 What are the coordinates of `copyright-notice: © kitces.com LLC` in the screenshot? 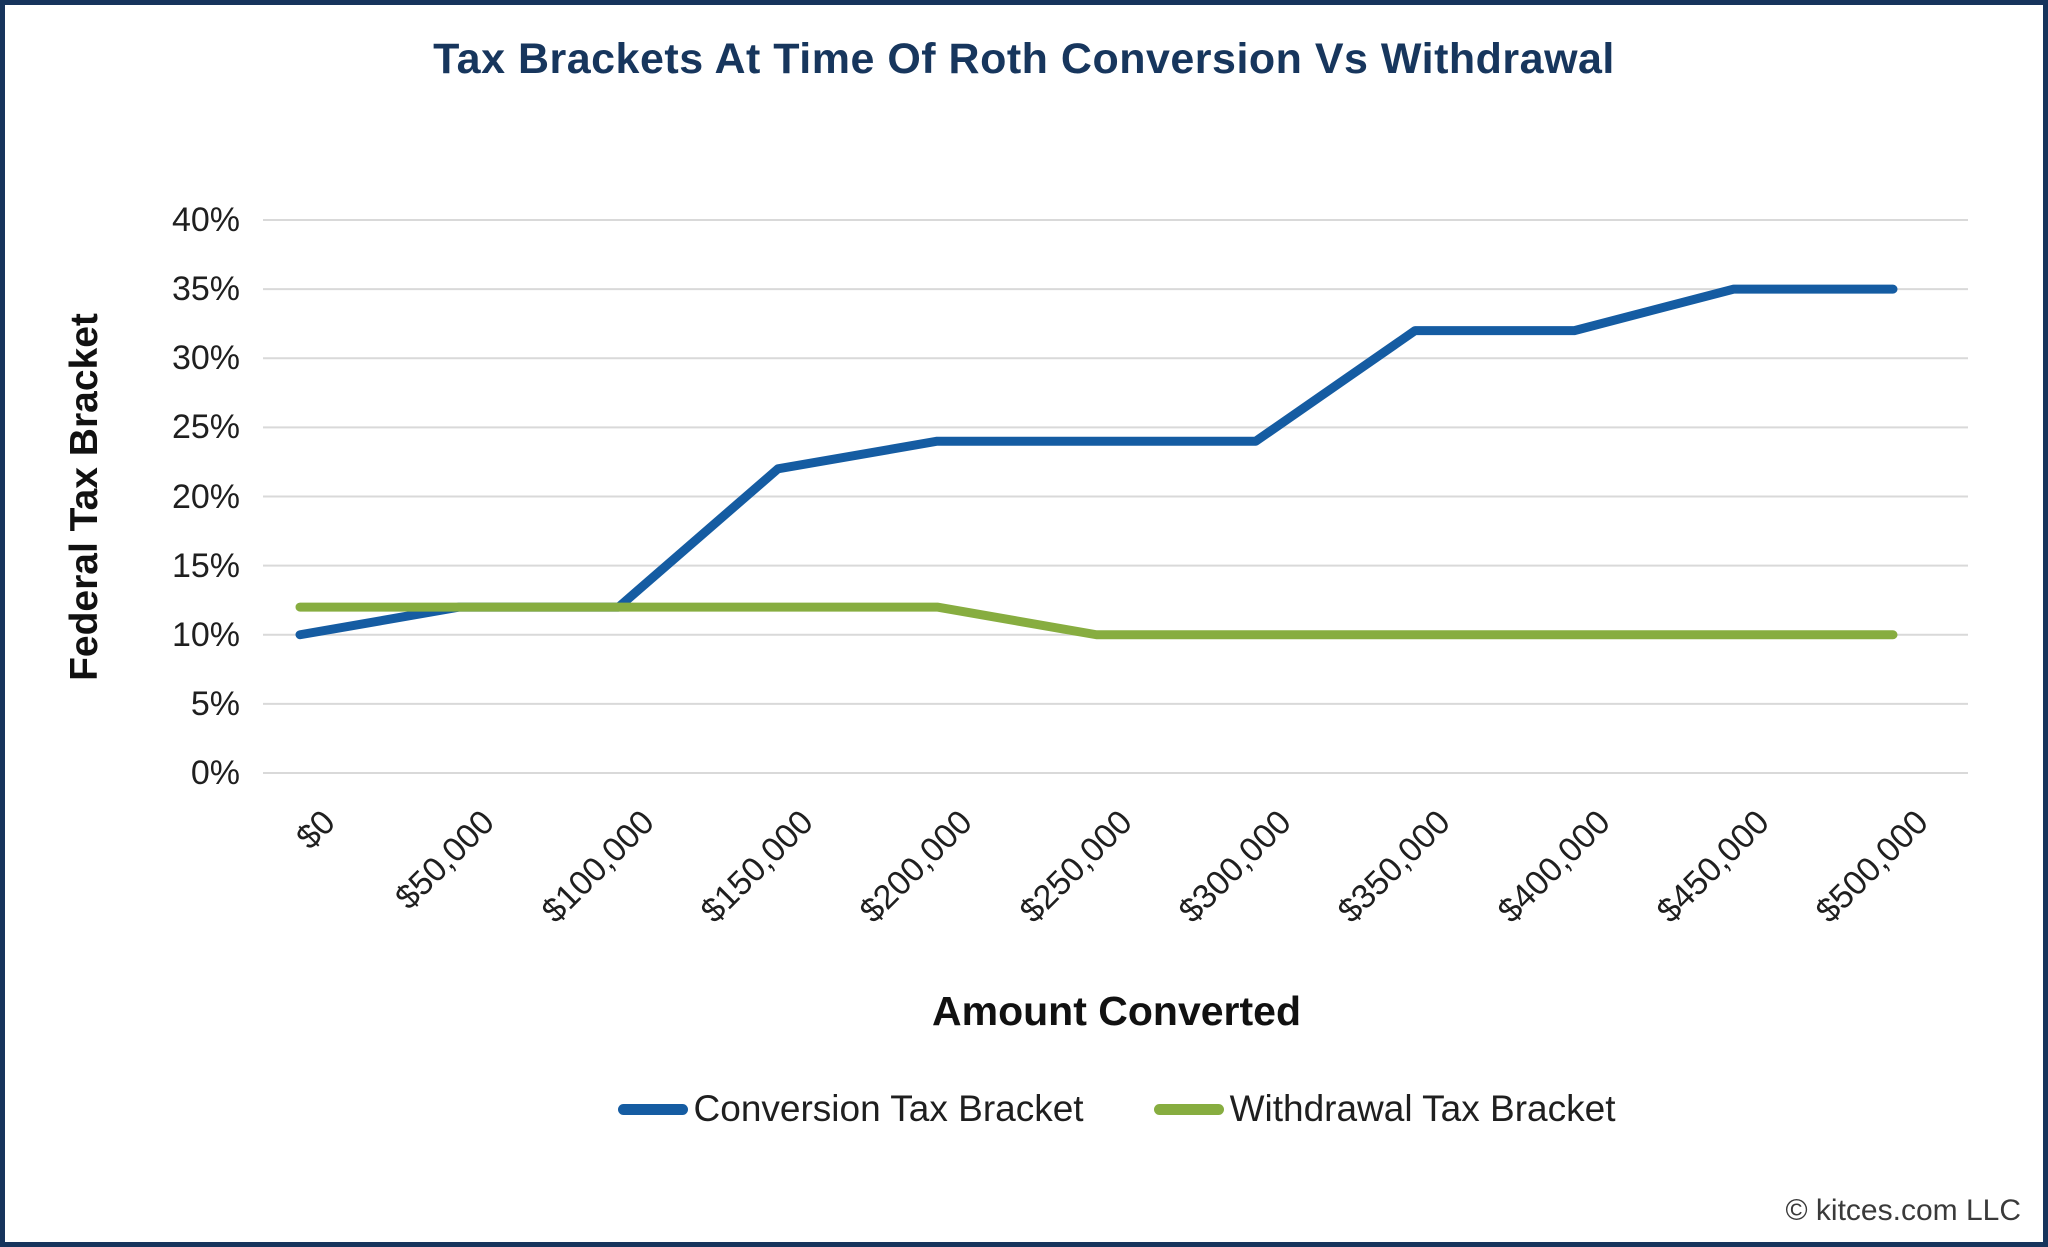 It's located at (1903, 1210).